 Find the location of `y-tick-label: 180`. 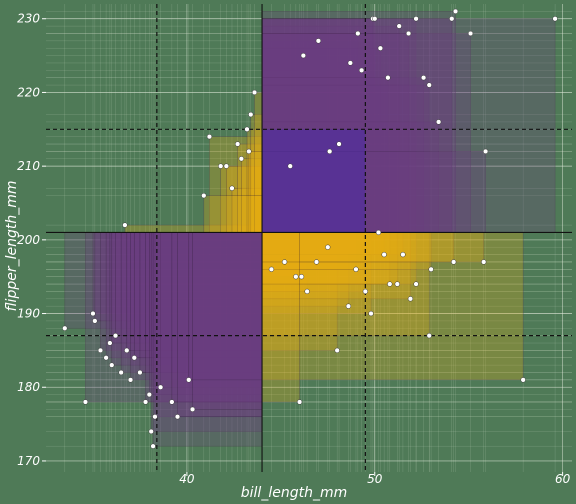

y-tick-label: 180 is located at coordinates (28, 387).